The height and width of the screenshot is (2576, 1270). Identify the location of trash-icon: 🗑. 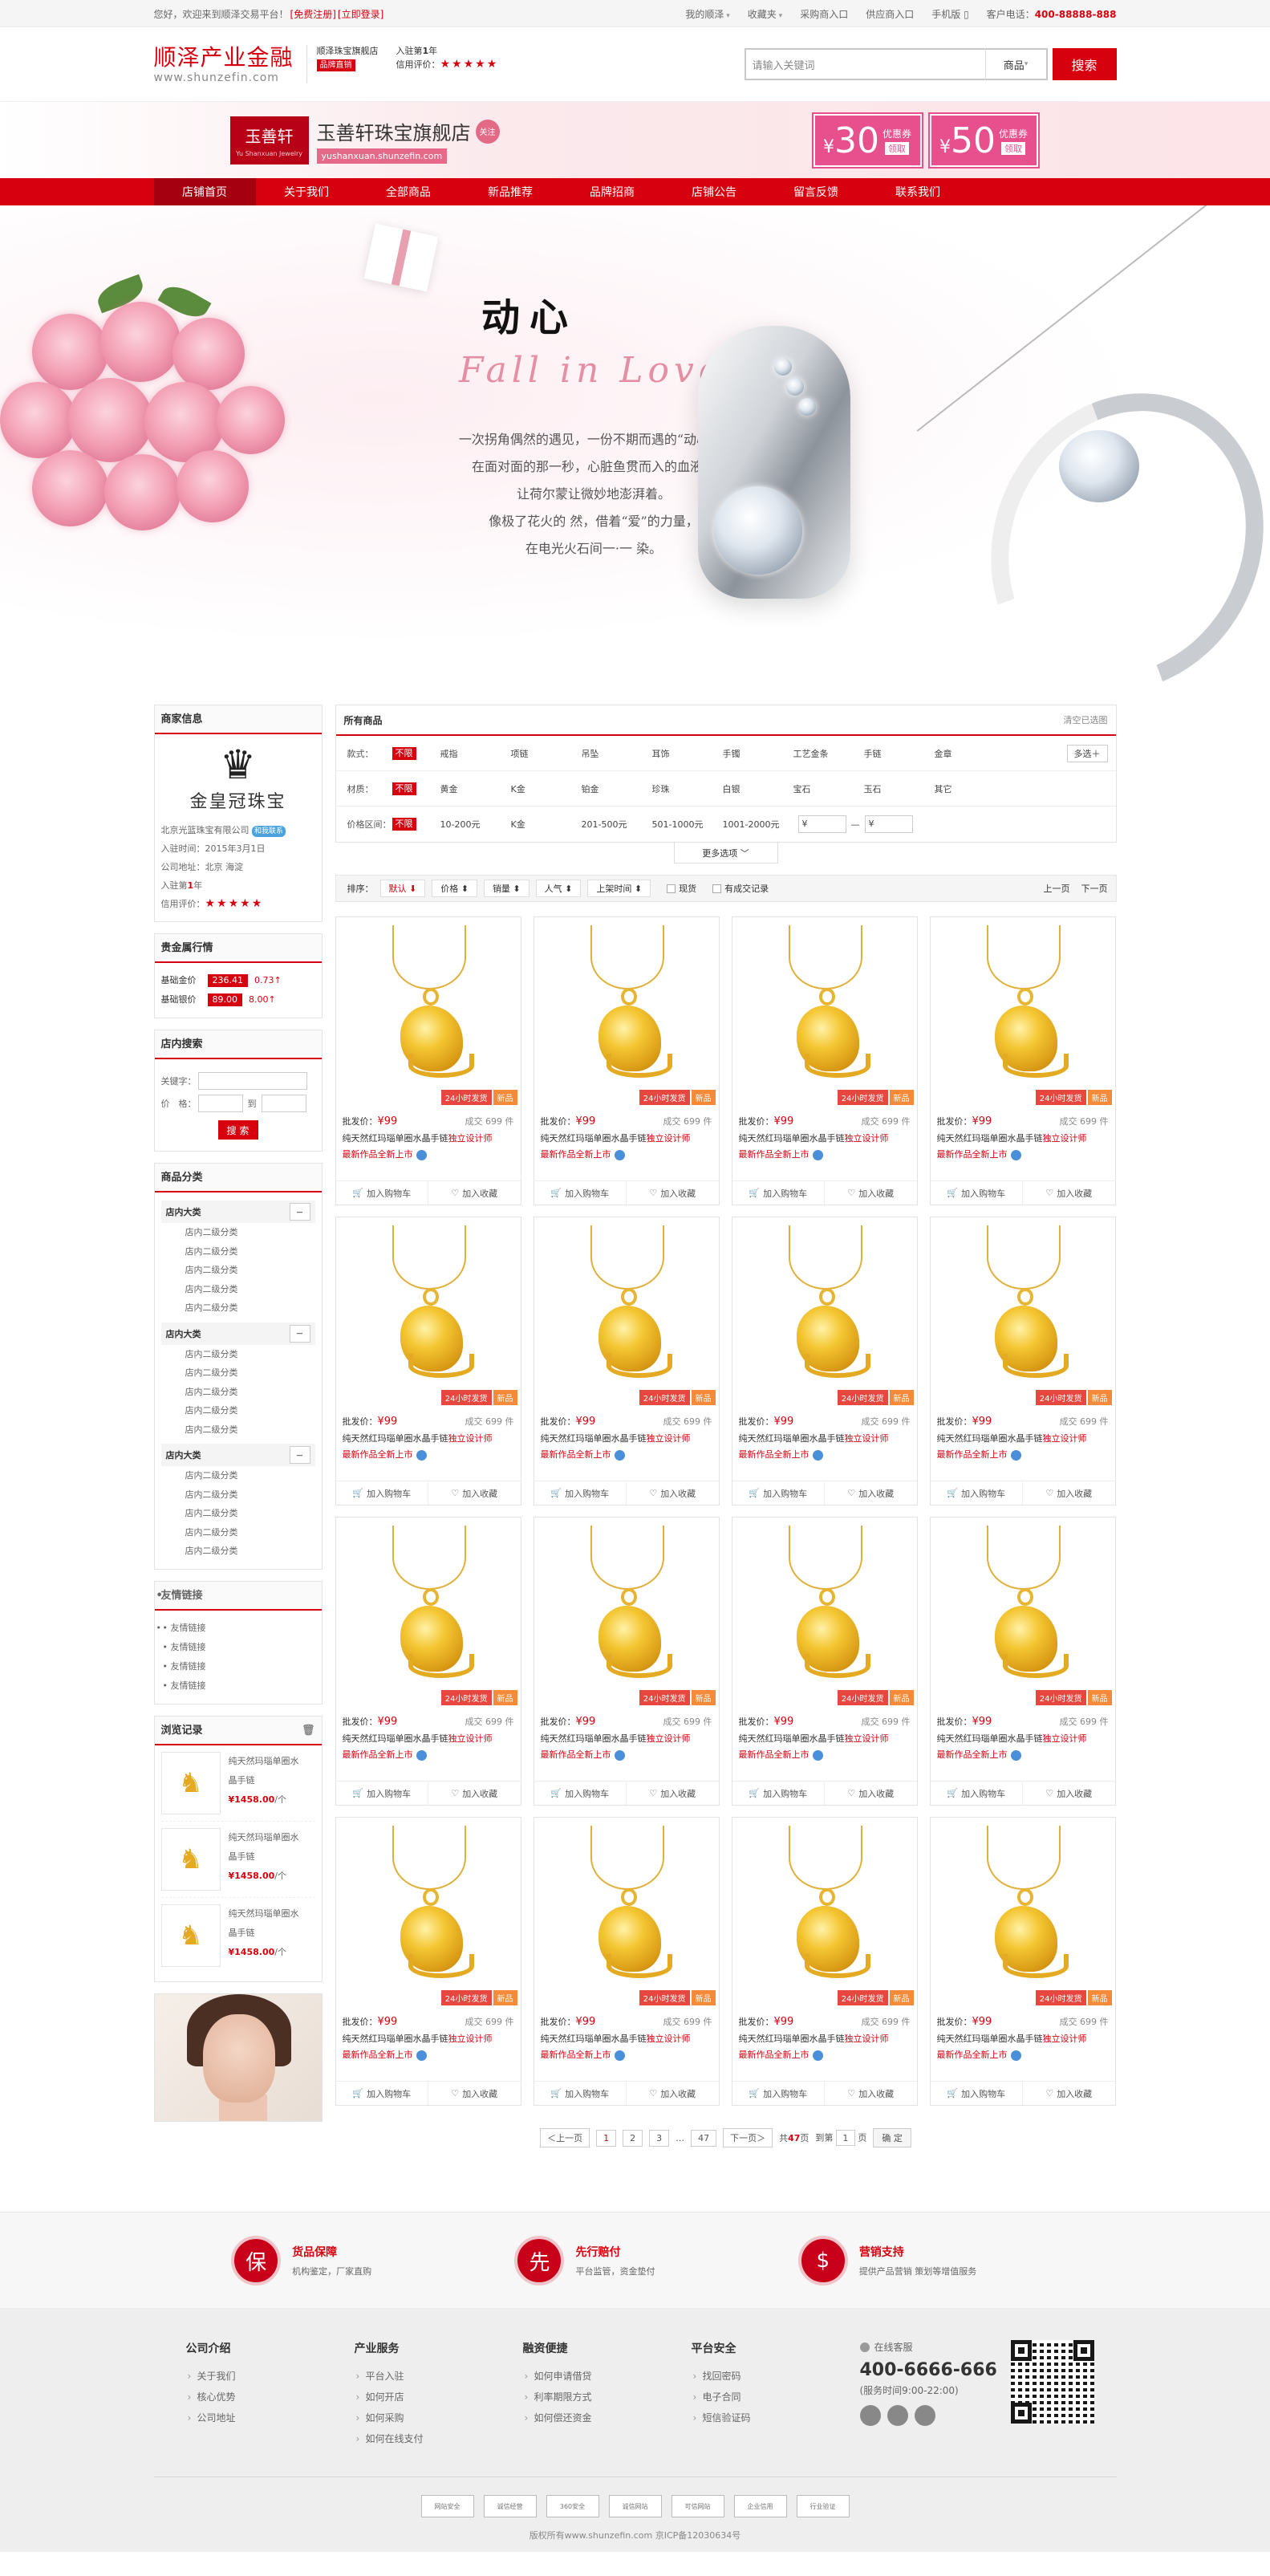
(308, 1730).